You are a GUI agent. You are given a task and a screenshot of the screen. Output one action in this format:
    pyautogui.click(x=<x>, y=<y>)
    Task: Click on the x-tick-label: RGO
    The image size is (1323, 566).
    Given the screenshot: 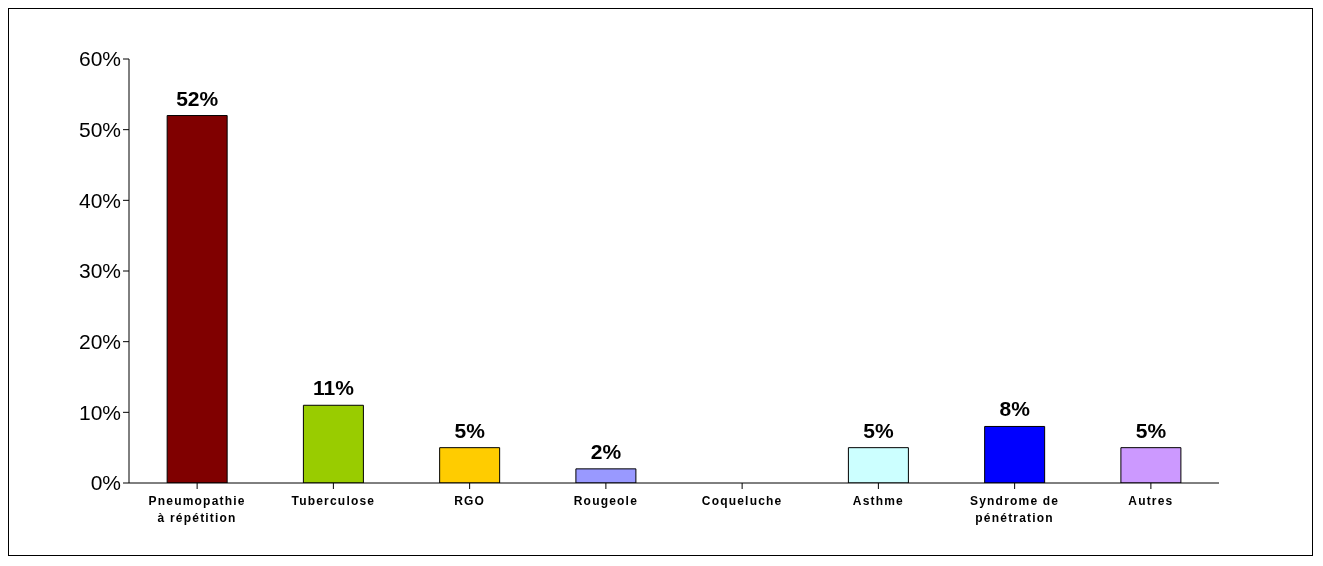 What is the action you would take?
    pyautogui.click(x=470, y=501)
    